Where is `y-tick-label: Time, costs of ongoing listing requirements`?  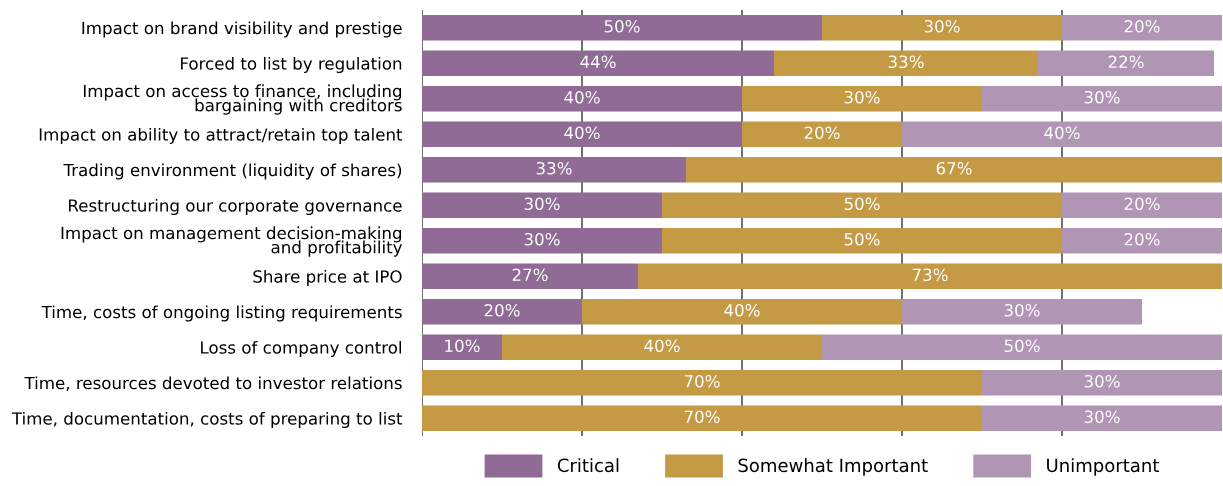 y-tick-label: Time, costs of ongoing listing requirements is located at coordinates (221, 313).